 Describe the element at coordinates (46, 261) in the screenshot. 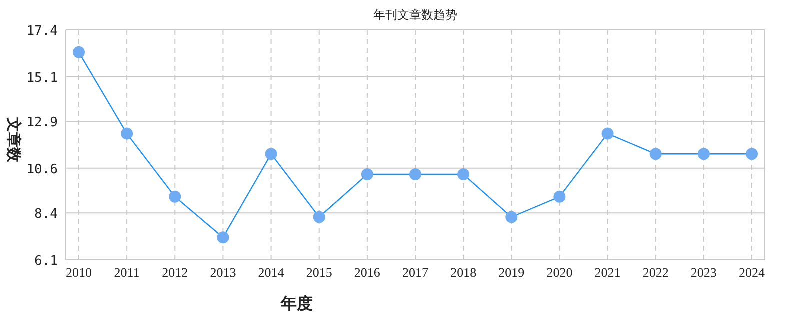

I see `y-tick-label: 6.1` at that location.